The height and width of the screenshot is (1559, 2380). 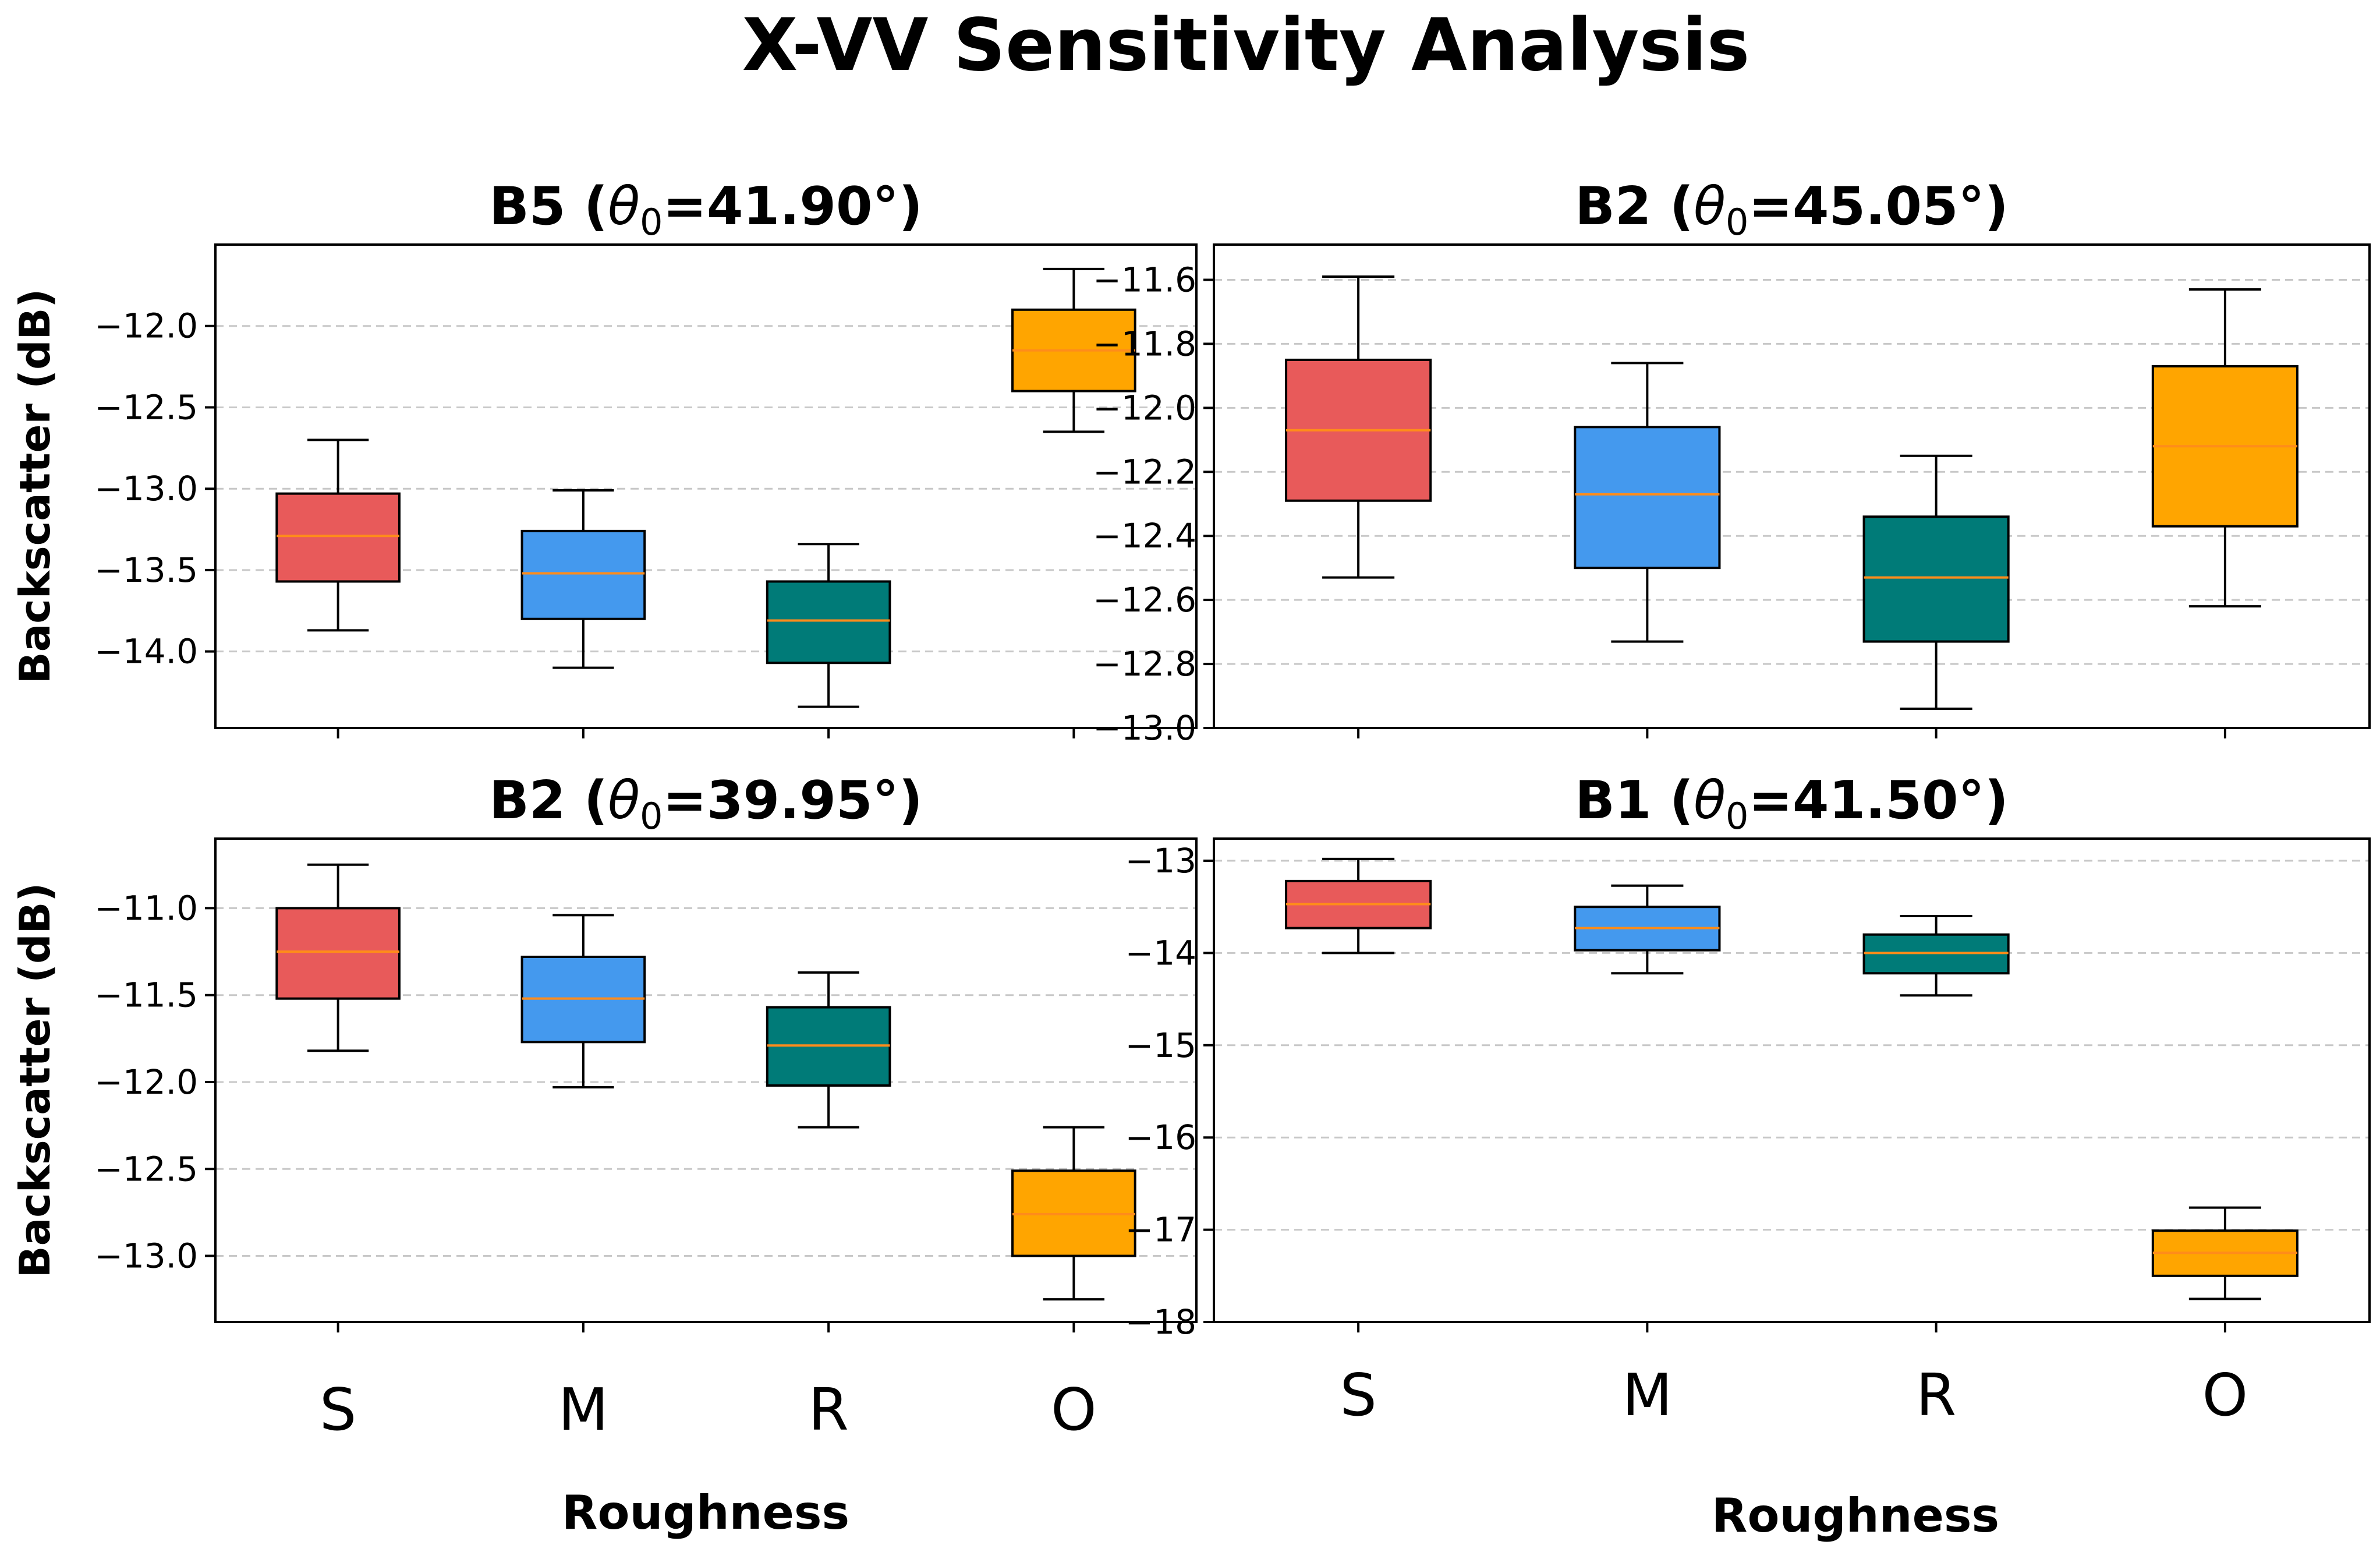 What do you see at coordinates (1144, 536) in the screenshot?
I see `y-tick-label: −12.4` at bounding box center [1144, 536].